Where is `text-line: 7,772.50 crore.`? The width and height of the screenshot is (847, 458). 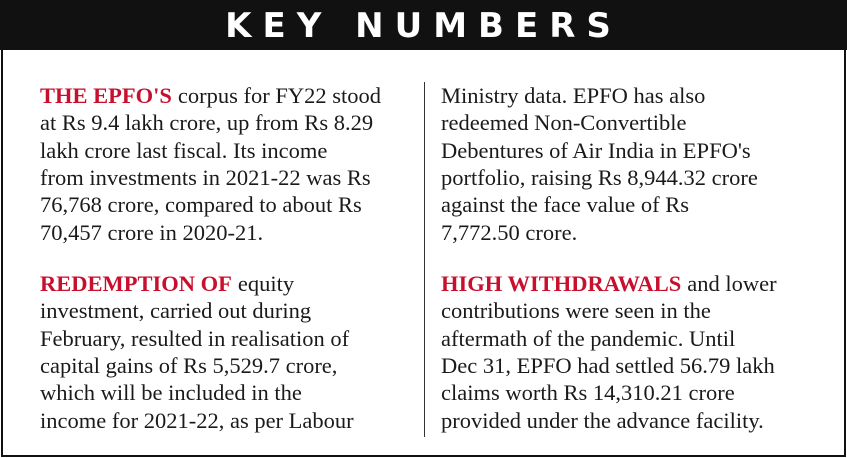 text-line: 7,772.50 crore. is located at coordinates (509, 232).